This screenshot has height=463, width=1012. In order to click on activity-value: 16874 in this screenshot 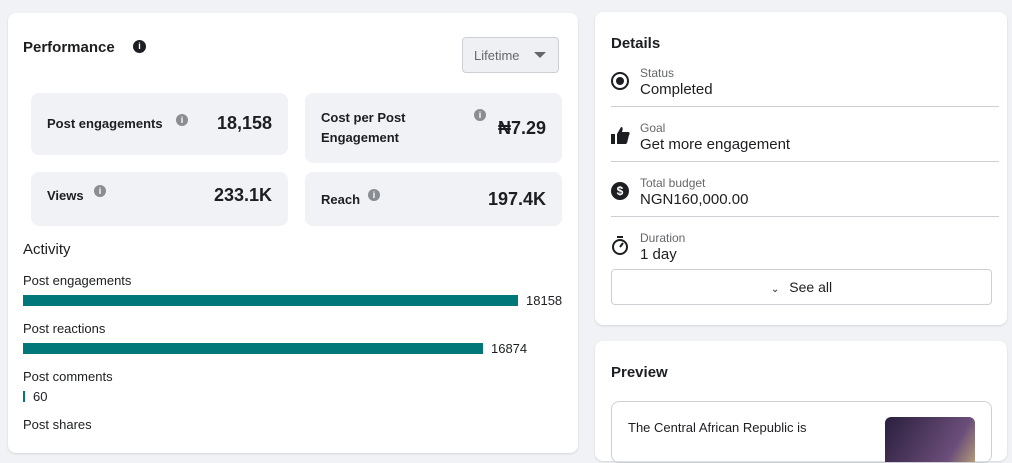, I will do `click(509, 348)`.